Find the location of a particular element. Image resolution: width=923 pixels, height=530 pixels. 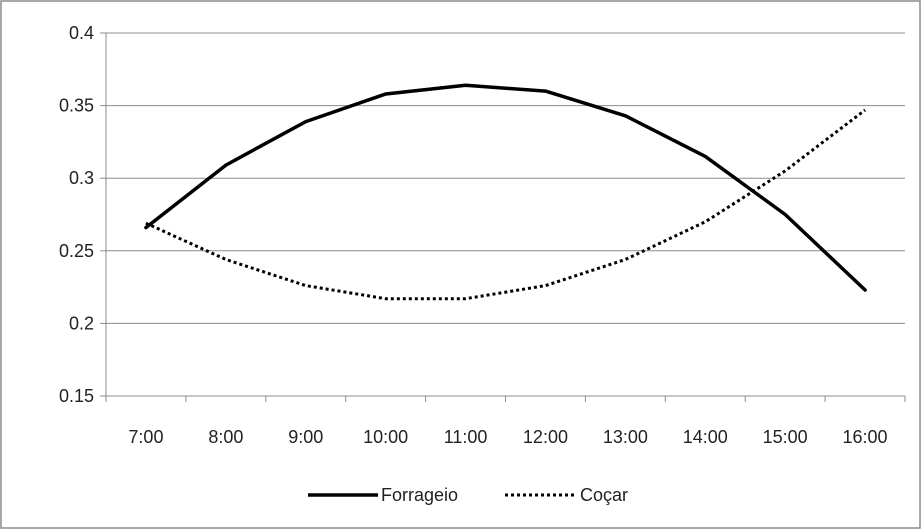

y-axis-ticks: 0.15 0.2 0.25 0.3 0.35 0.4 is located at coordinates (82, 214).